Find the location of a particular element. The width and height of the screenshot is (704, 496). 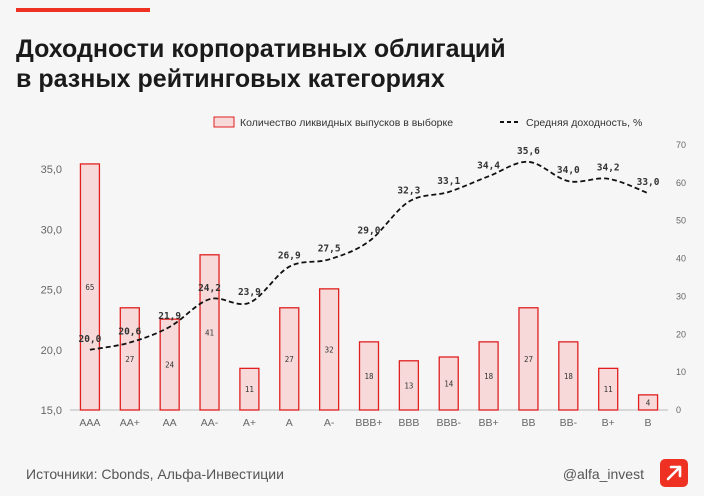

bar-a- is located at coordinates (329, 349).